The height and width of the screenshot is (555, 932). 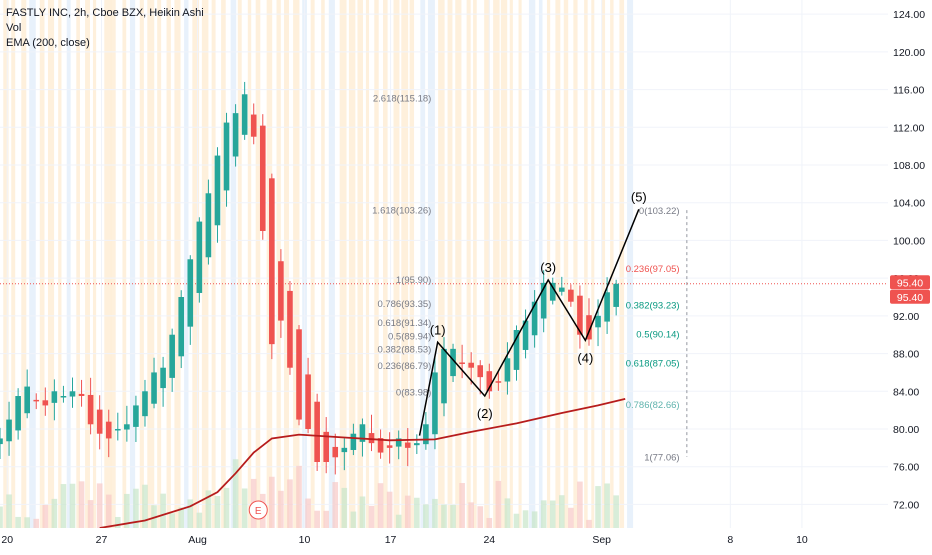 What do you see at coordinates (48, 43) in the screenshot?
I see `legend-ema: EMA (200, close)` at bounding box center [48, 43].